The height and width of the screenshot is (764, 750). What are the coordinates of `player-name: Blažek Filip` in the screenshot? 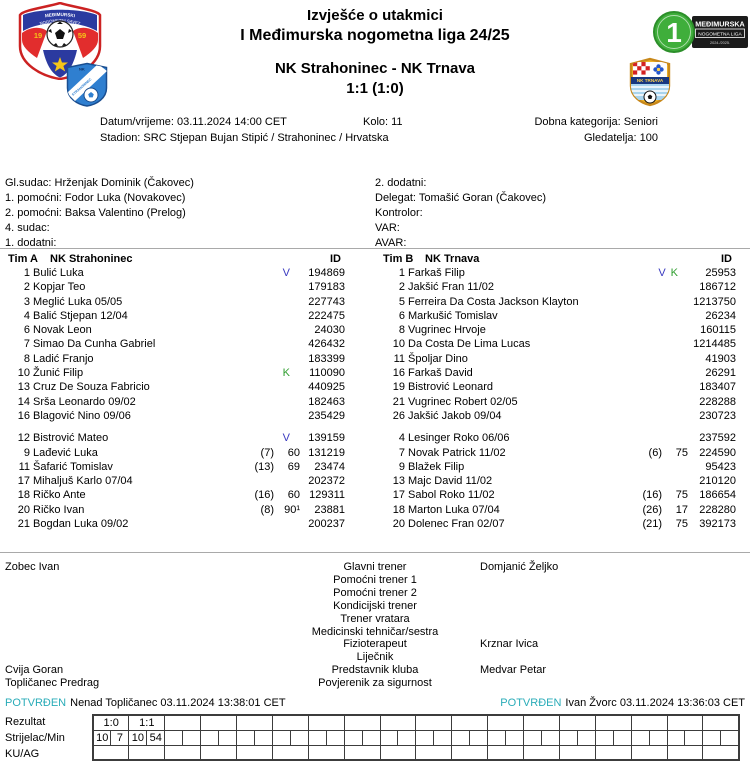 It's located at (436, 466).